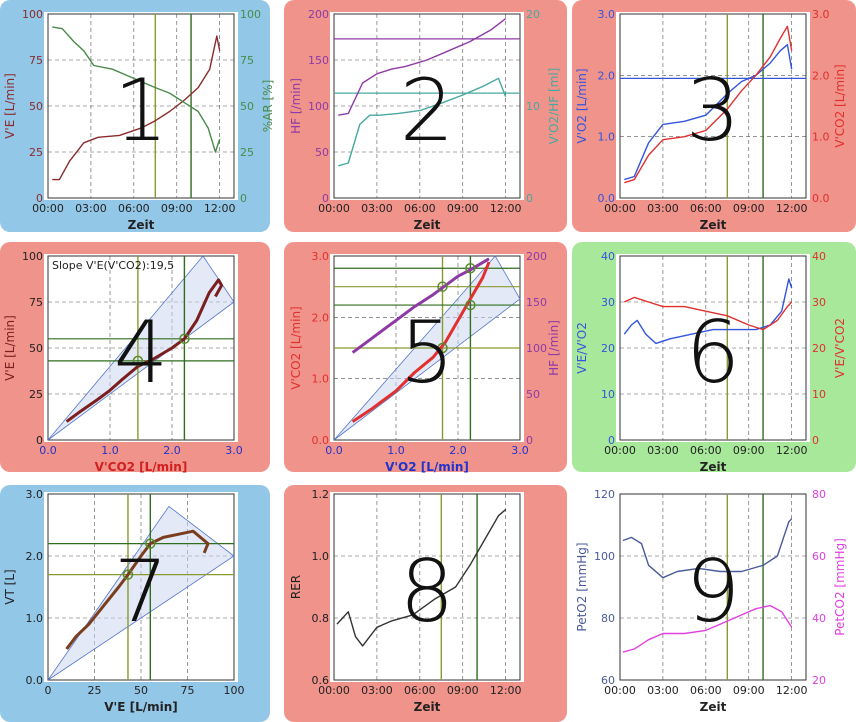 Image resolution: width=856 pixels, height=722 pixels. Describe the element at coordinates (608, 618) in the screenshot. I see `y-tick-label: 80` at that location.